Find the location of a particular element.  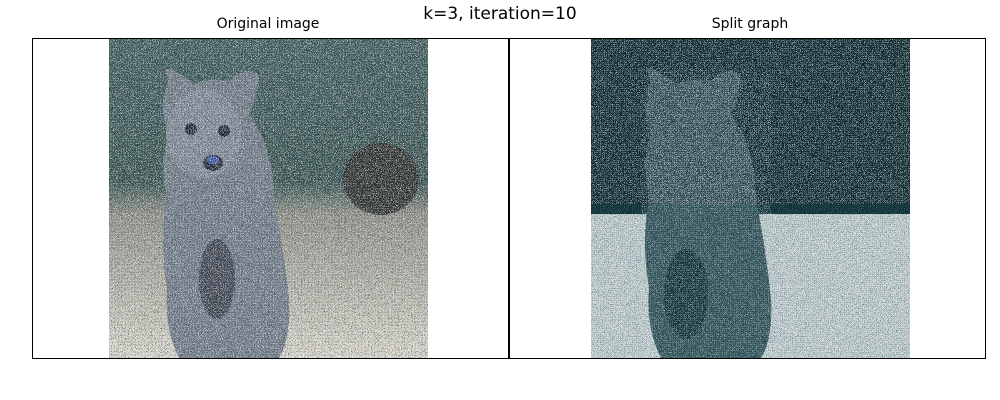

original-image-title: Original image is located at coordinates (268, 24).